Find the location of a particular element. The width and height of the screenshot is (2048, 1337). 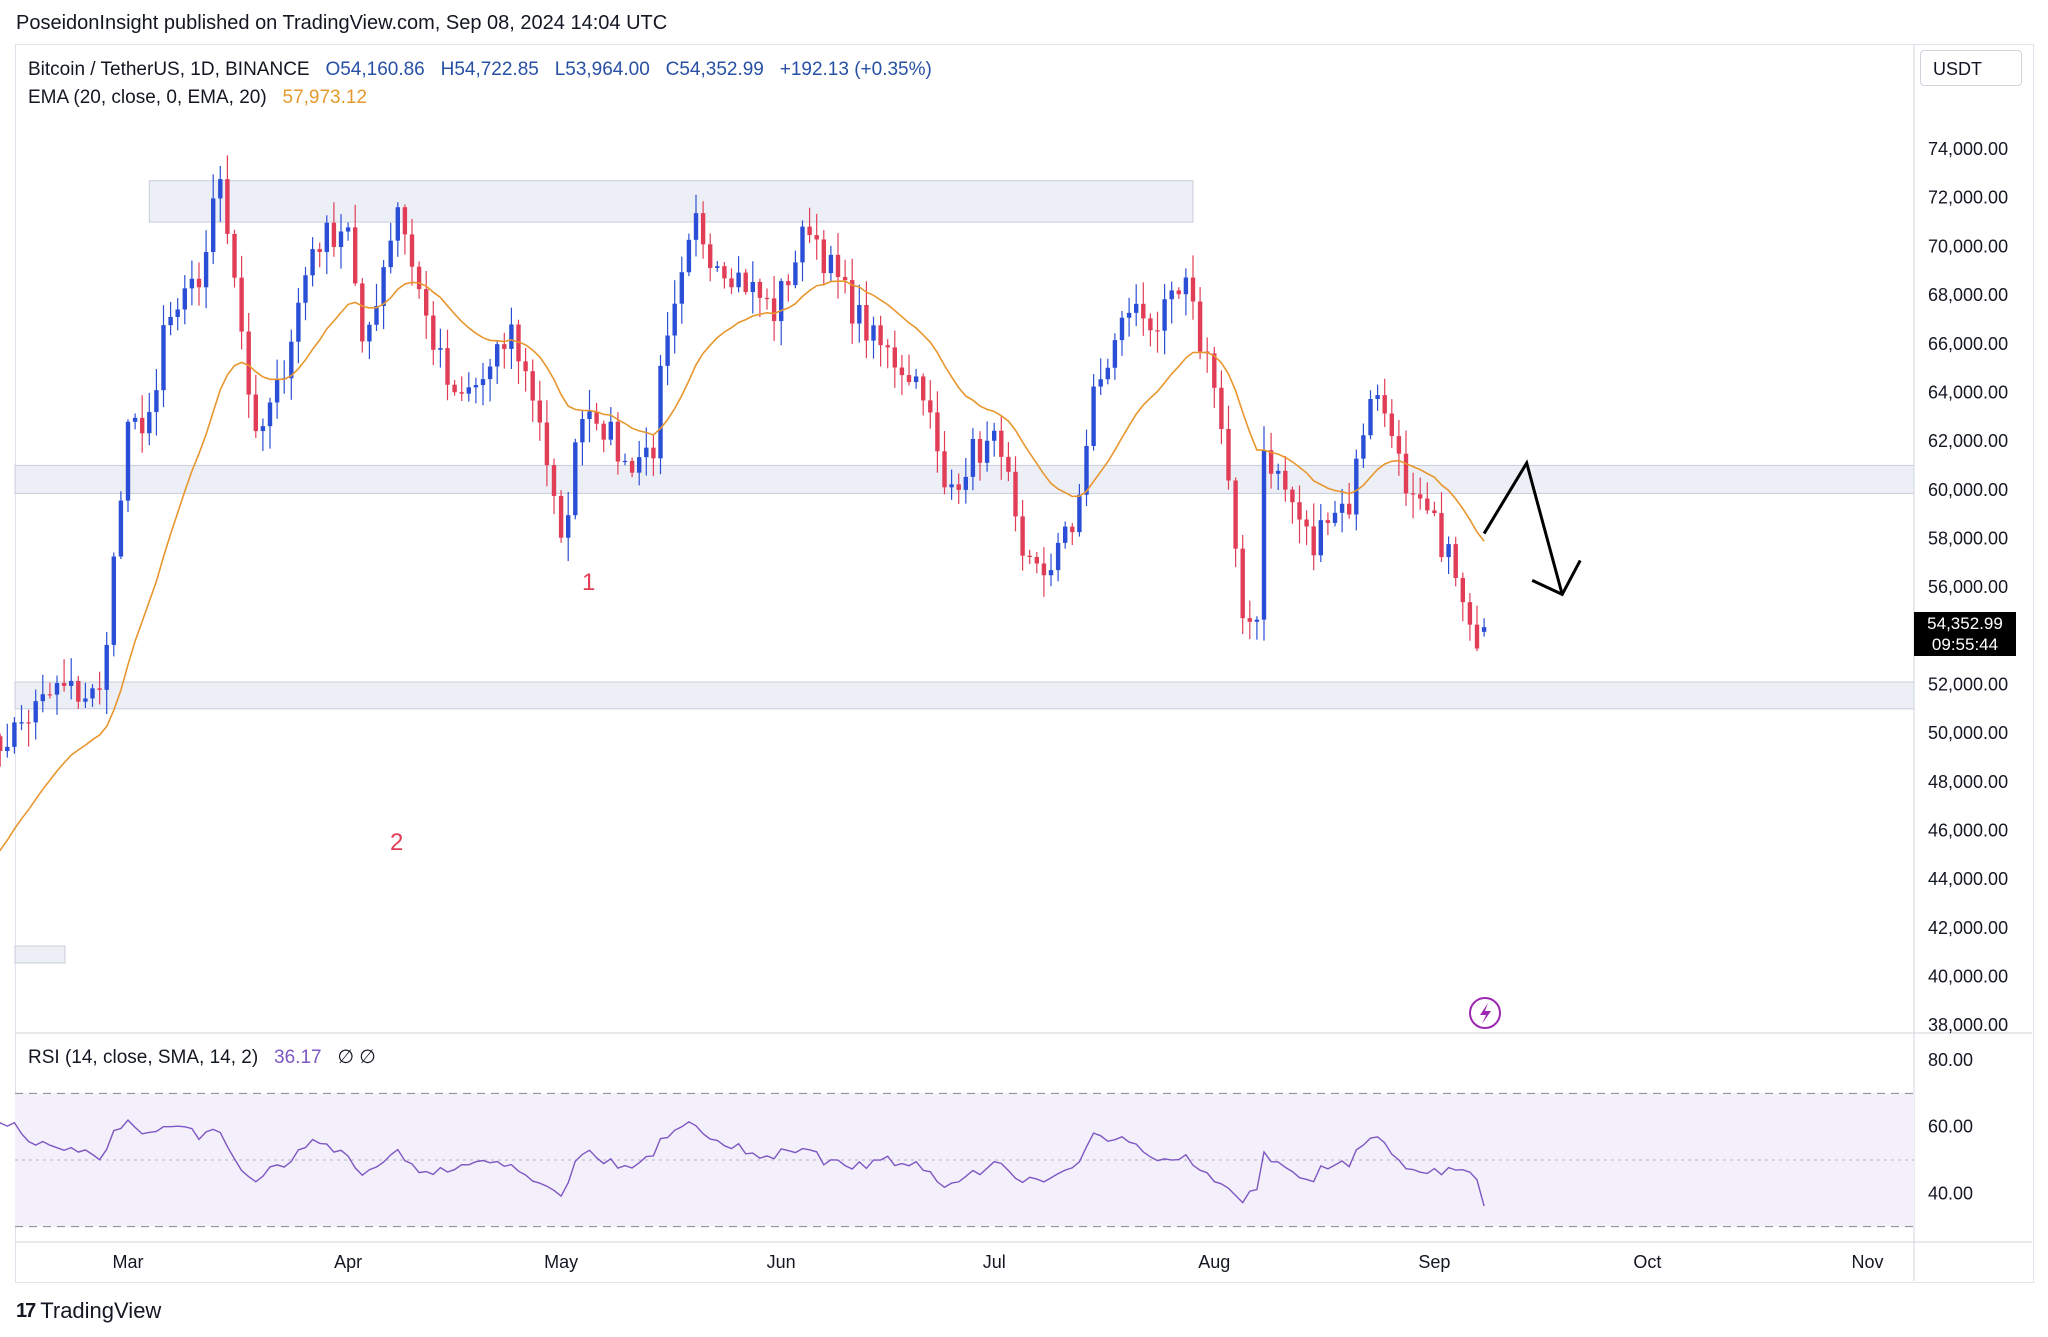

price-tick-label: 64,000.00 is located at coordinates (1968, 392).